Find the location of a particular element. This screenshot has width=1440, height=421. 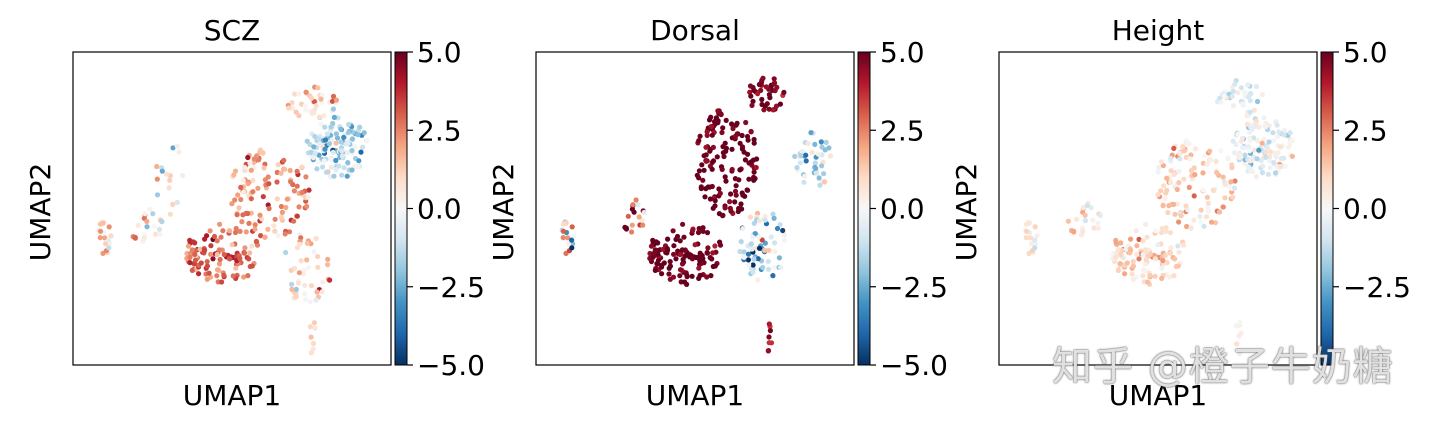

colorbar-tick-label: 2.5 is located at coordinates (902, 130).